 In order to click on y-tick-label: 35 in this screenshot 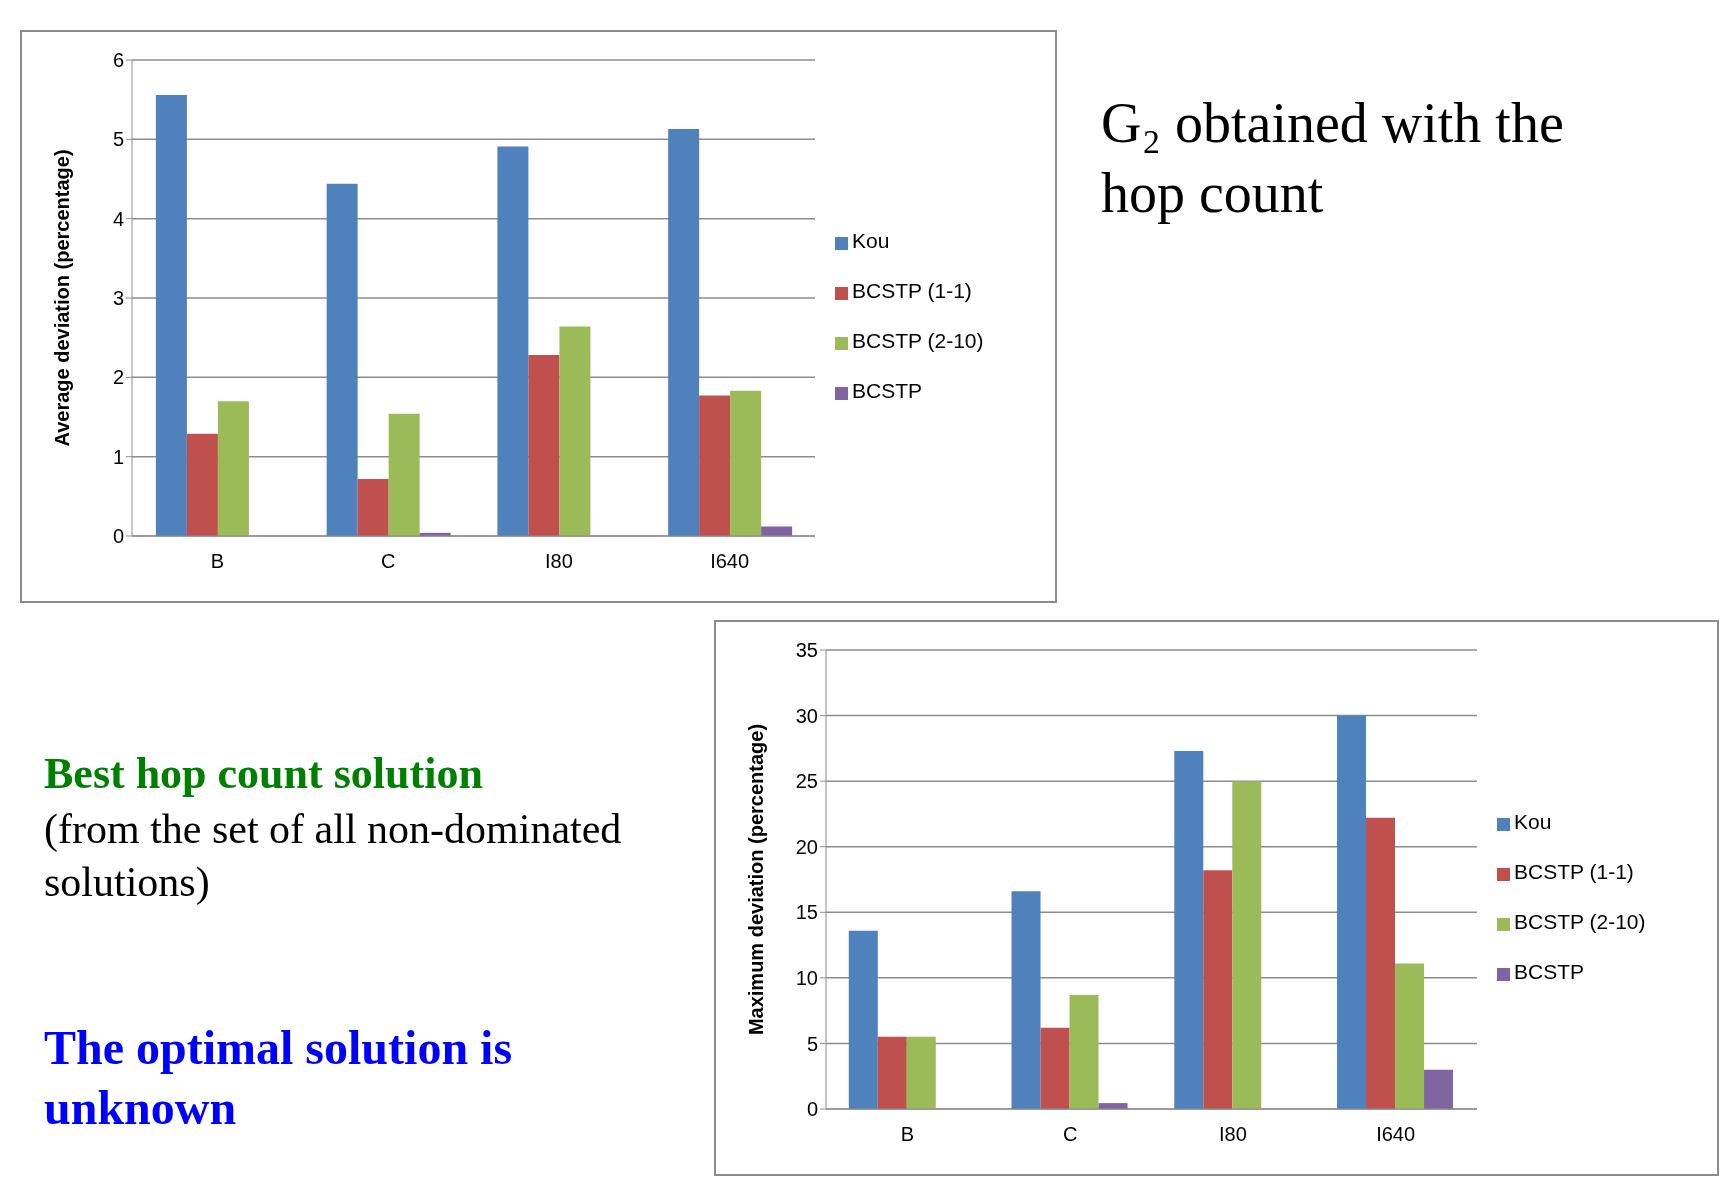, I will do `click(806, 650)`.